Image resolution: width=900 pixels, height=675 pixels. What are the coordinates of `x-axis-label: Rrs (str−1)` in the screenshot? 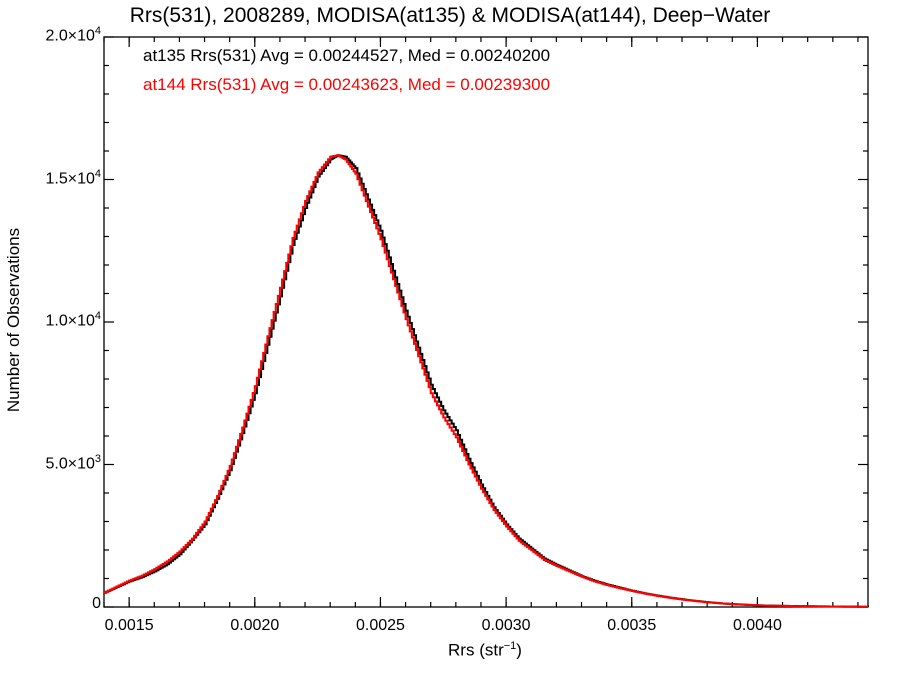 It's located at (485, 650).